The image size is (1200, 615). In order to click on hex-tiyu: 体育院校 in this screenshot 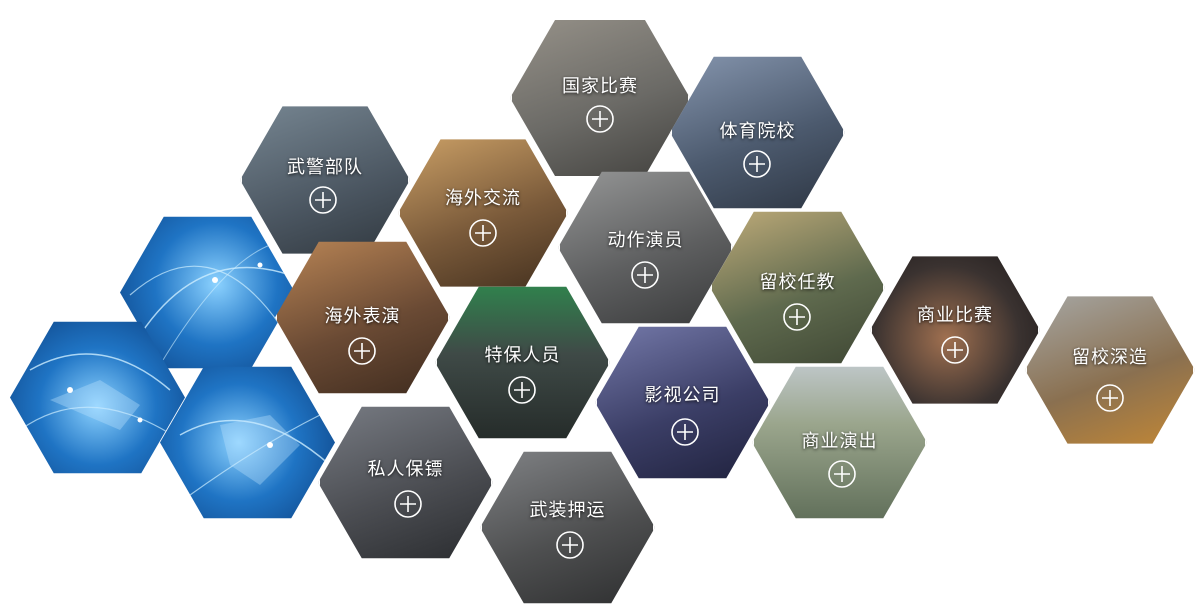, I will do `click(757, 132)`.